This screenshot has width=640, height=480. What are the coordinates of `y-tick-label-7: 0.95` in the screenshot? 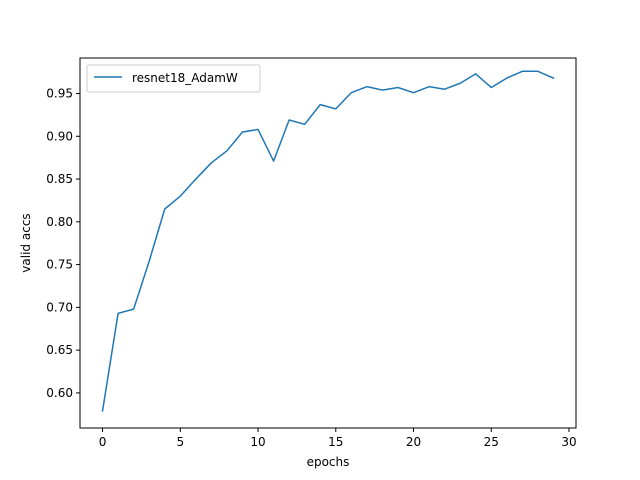 It's located at (59, 94).